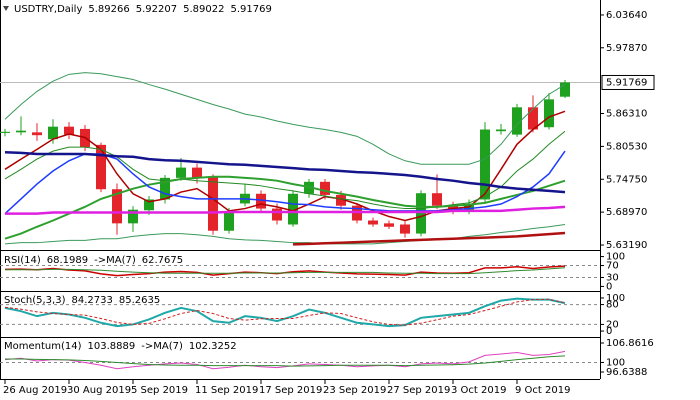 This screenshot has height=400, width=700. Describe the element at coordinates (159, 390) in the screenshot. I see `x-tick-label: 5 Sep 2019` at that location.